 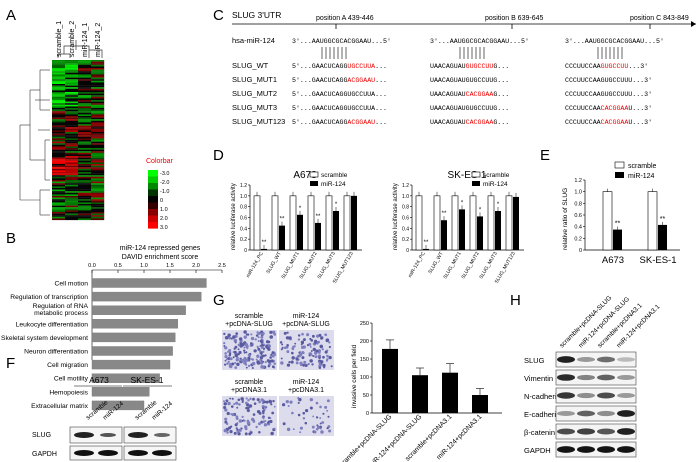 What do you see at coordinates (79, 39) in the screenshot?
I see `heatmap-column-labels: scramble_1 scramble_2 miR-124_1 miR-124_2` at bounding box center [79, 39].